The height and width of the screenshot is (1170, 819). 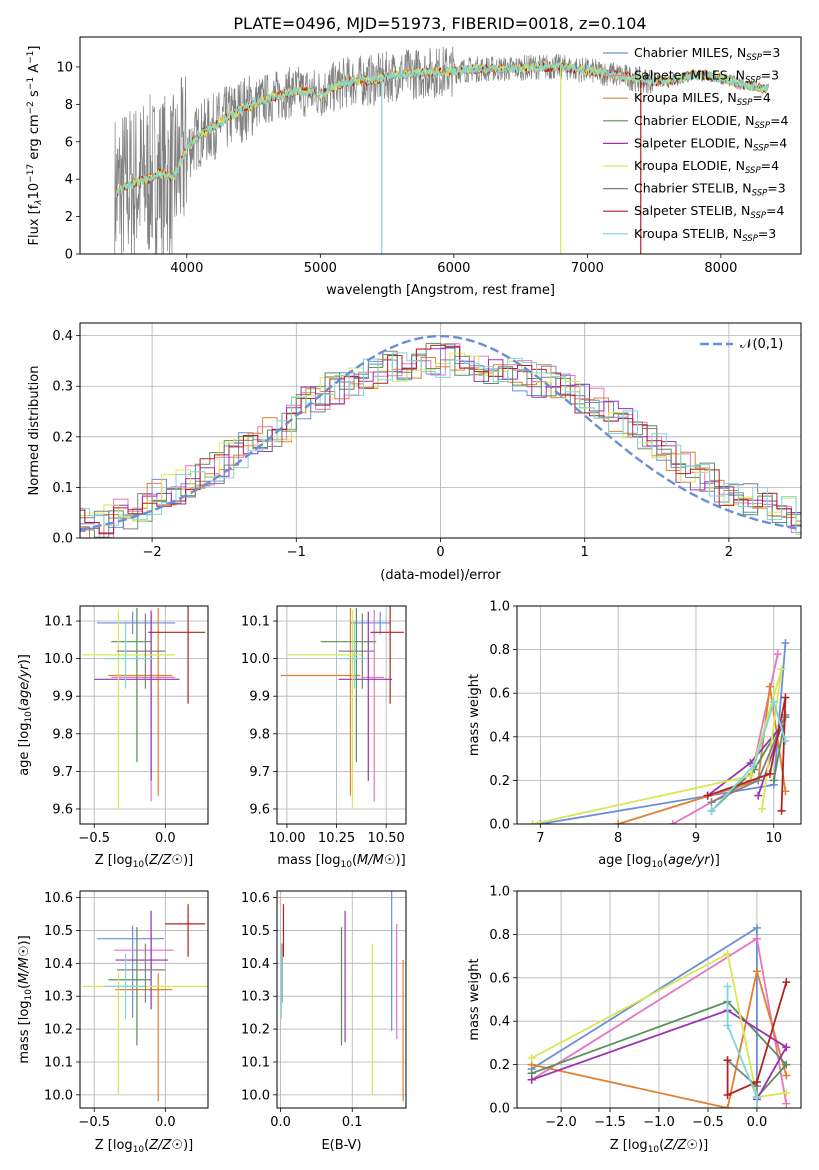 I want to click on mass_vs_Z-data, so click(x=145, y=1003).